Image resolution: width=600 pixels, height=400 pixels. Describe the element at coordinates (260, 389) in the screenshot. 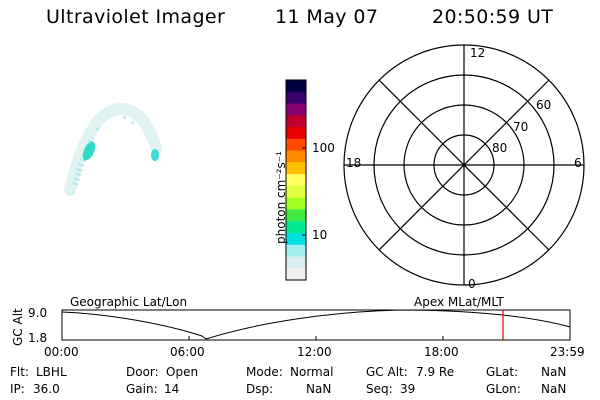

I see `dsp-label: Dsp:` at that location.